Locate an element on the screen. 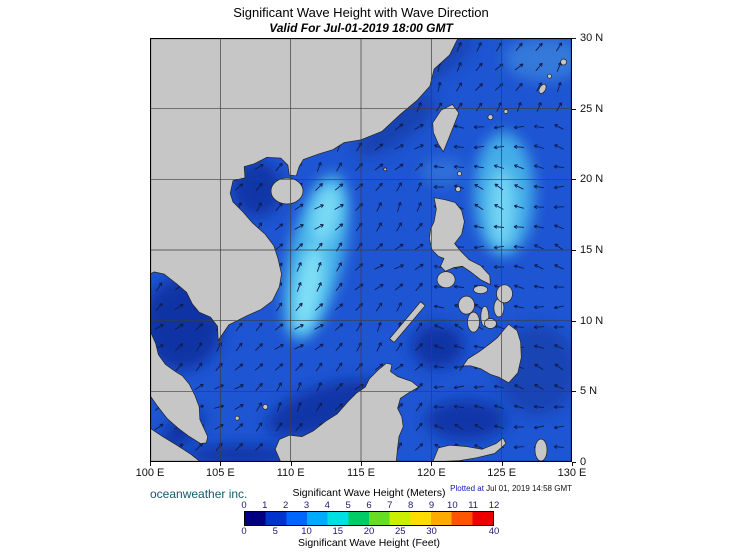 Image resolution: width=755 pixels, height=560 pixels. high-waves-scs-core-north is located at coordinates (326, 215).